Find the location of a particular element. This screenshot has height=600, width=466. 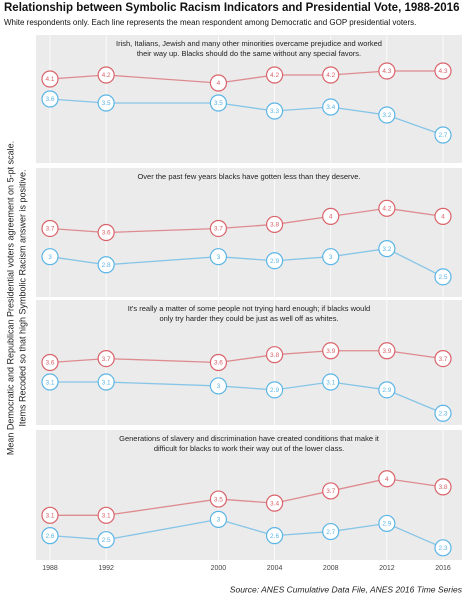

data-label: 3.2 is located at coordinates (386, 115).